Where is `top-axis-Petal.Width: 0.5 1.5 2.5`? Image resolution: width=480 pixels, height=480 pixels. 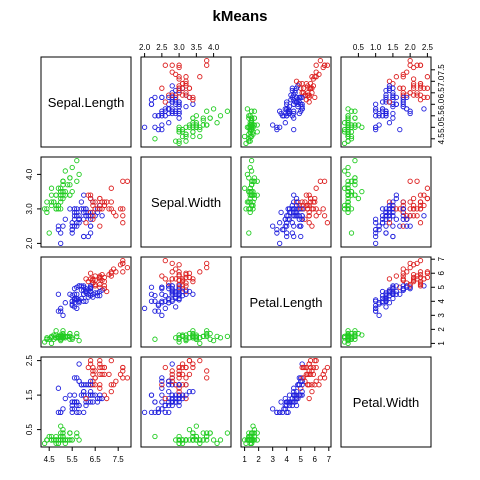
top-axis-Petal.Width: 0.5 1.5 2.5 is located at coordinates (393, 50).